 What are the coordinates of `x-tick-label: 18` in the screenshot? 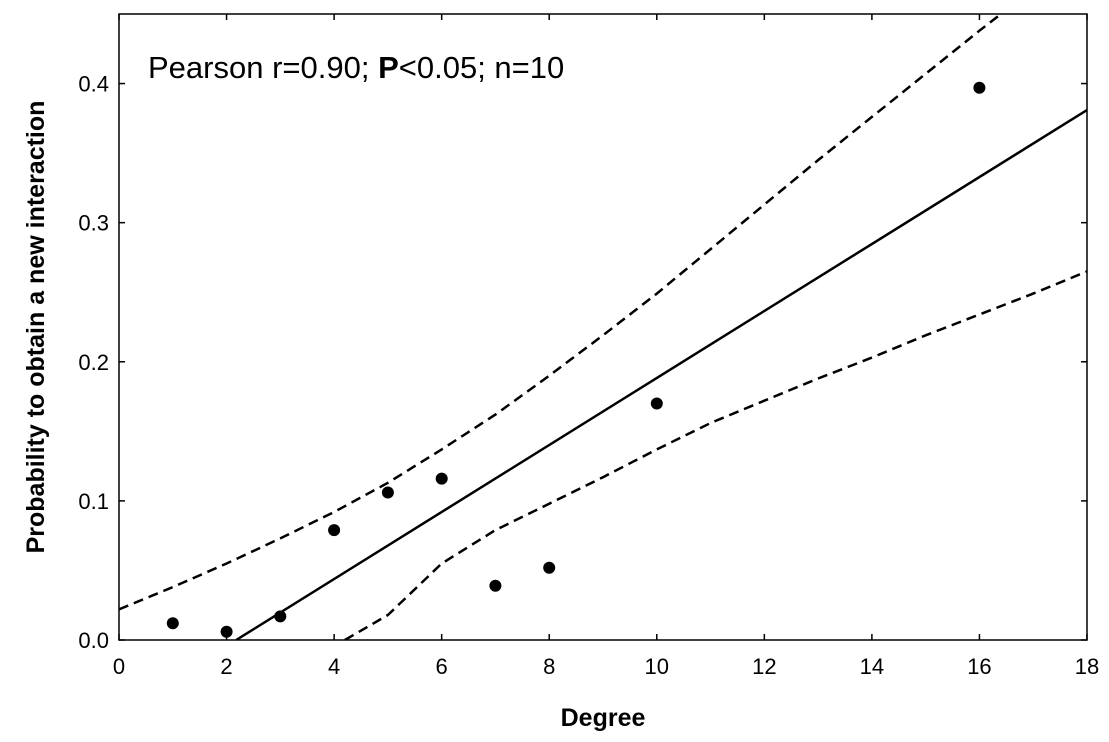 It's located at (1087, 666).